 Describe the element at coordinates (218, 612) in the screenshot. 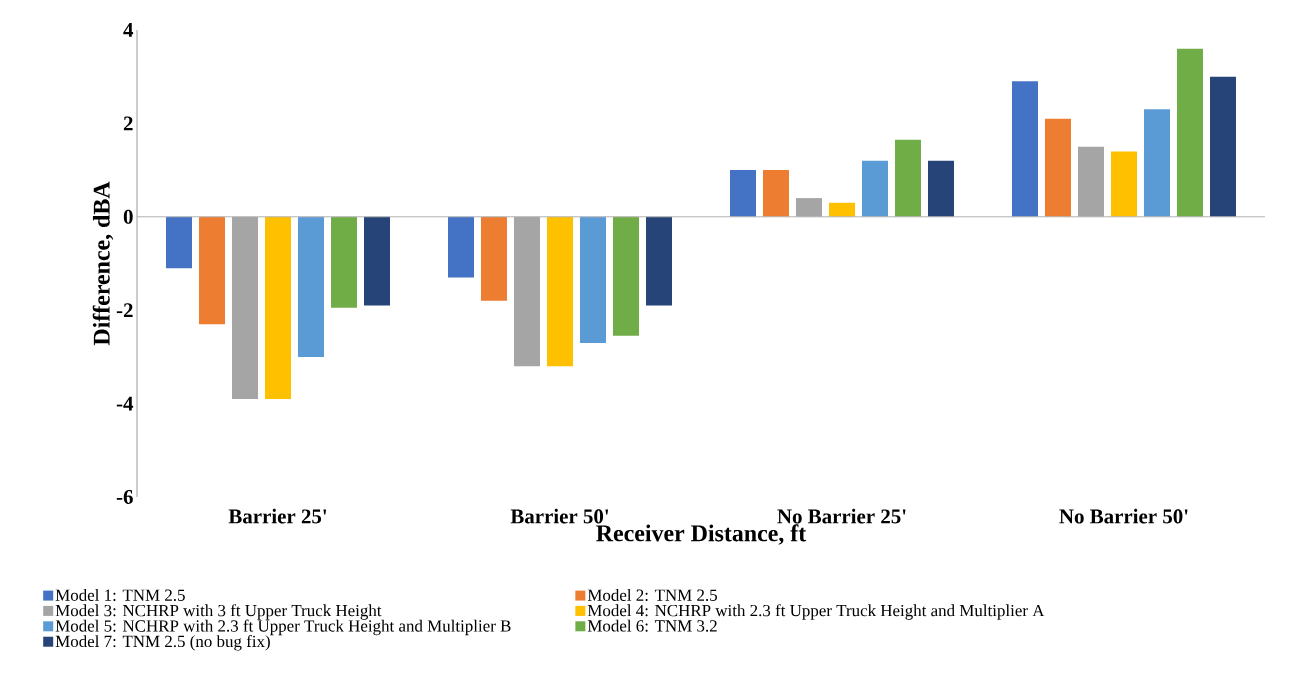

I see `legend-label: Model 3: NCHRP with 3 ft Upper Truck Height` at that location.